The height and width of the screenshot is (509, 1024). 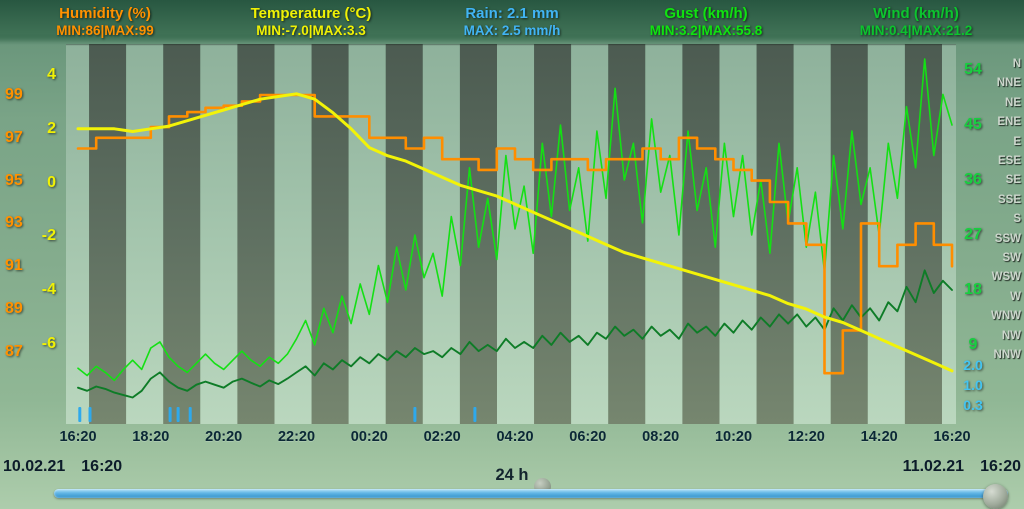 I want to click on scroll-knob, so click(x=995, y=496).